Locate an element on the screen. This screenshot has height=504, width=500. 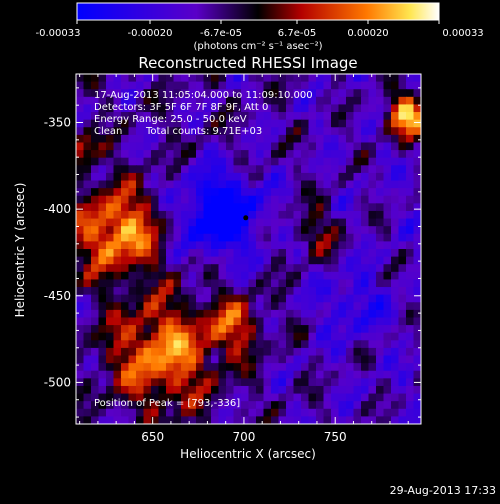
colorbar-ticks is located at coordinates (258, 22).